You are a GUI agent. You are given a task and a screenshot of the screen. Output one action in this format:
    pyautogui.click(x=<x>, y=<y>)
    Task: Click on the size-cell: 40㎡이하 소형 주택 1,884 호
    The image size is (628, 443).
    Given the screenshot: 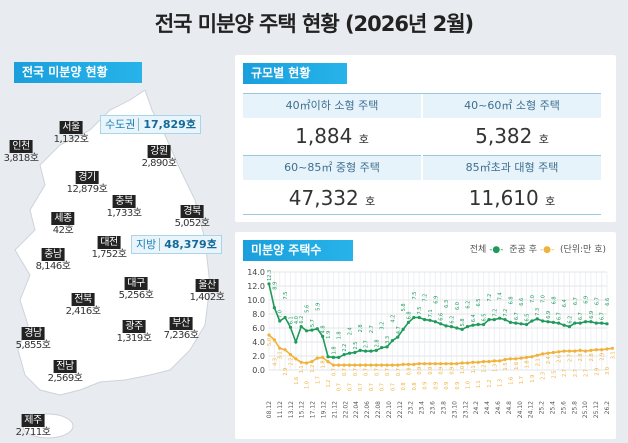 What is the action you would take?
    pyautogui.click(x=332, y=124)
    